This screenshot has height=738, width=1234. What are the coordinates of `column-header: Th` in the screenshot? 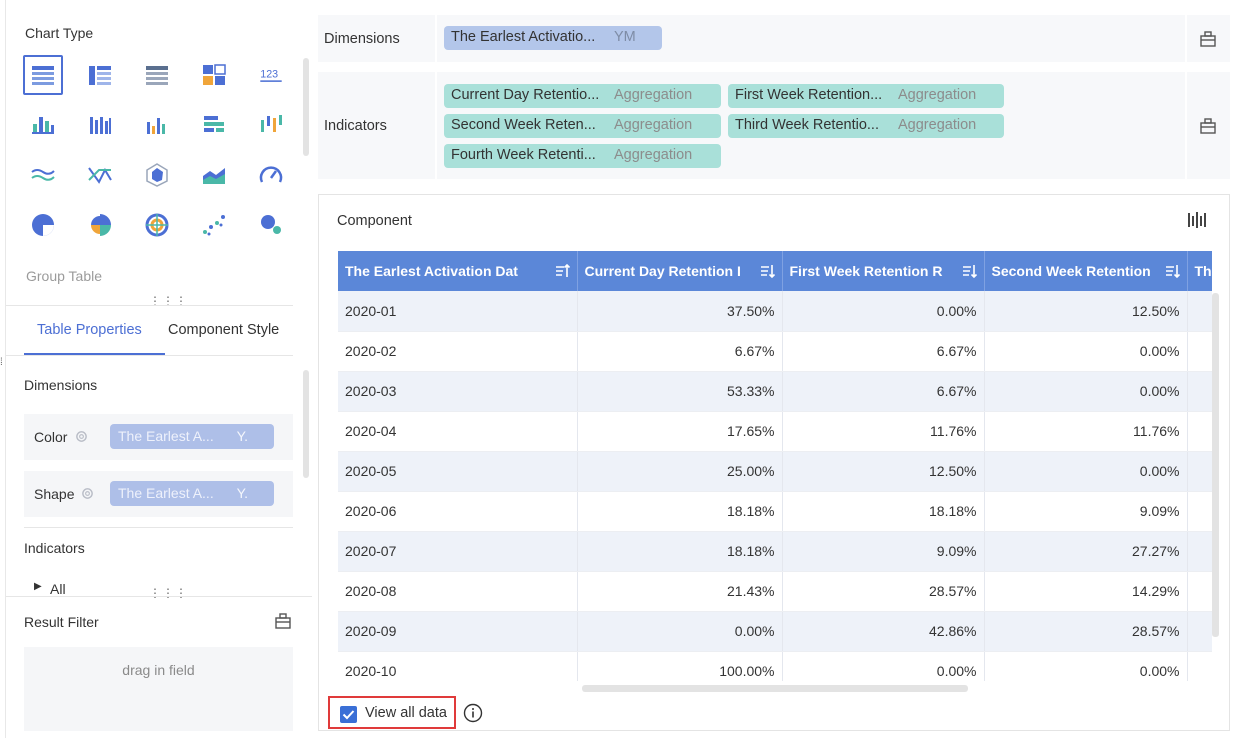 It's located at (1199, 271).